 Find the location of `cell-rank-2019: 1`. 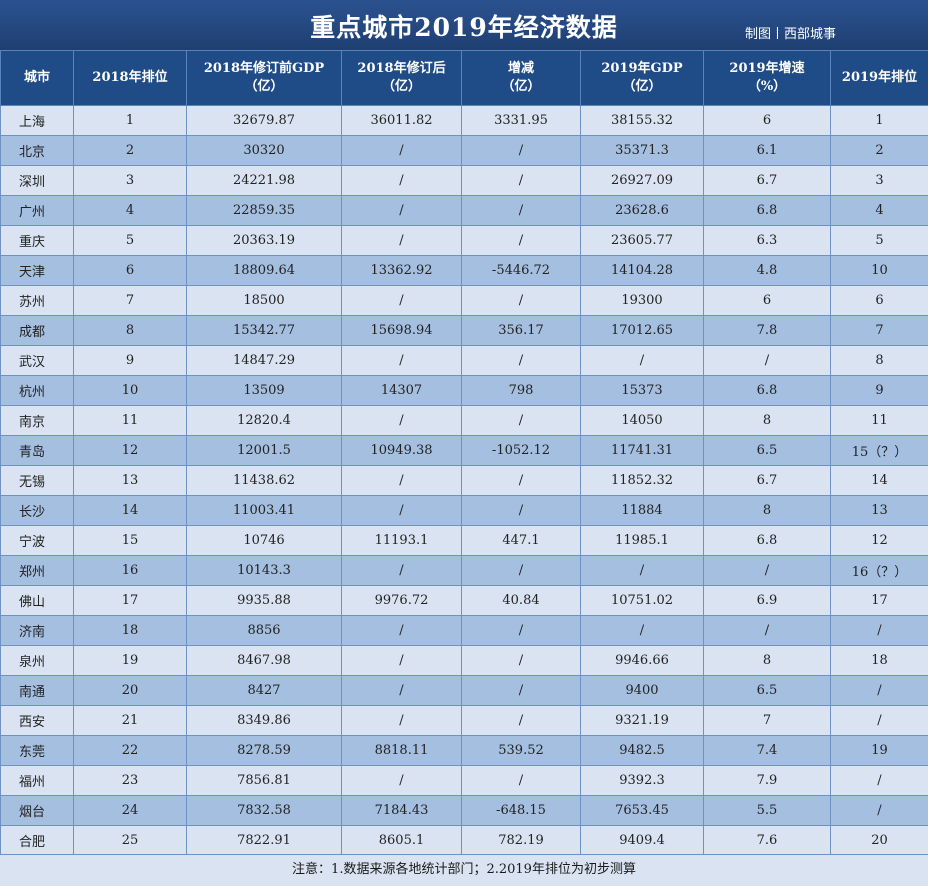

cell-rank-2019: 1 is located at coordinates (879, 121).